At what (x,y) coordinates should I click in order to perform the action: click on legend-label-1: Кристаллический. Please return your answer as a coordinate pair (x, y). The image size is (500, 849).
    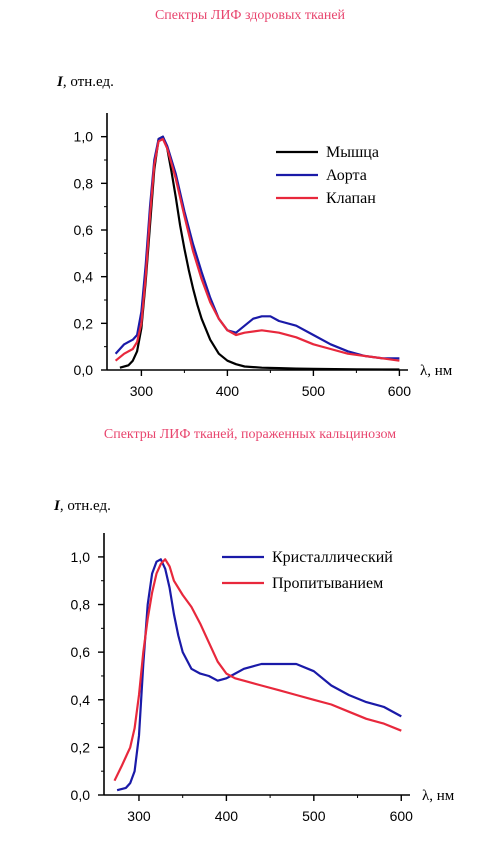
    Looking at the image, I should click on (332, 557).